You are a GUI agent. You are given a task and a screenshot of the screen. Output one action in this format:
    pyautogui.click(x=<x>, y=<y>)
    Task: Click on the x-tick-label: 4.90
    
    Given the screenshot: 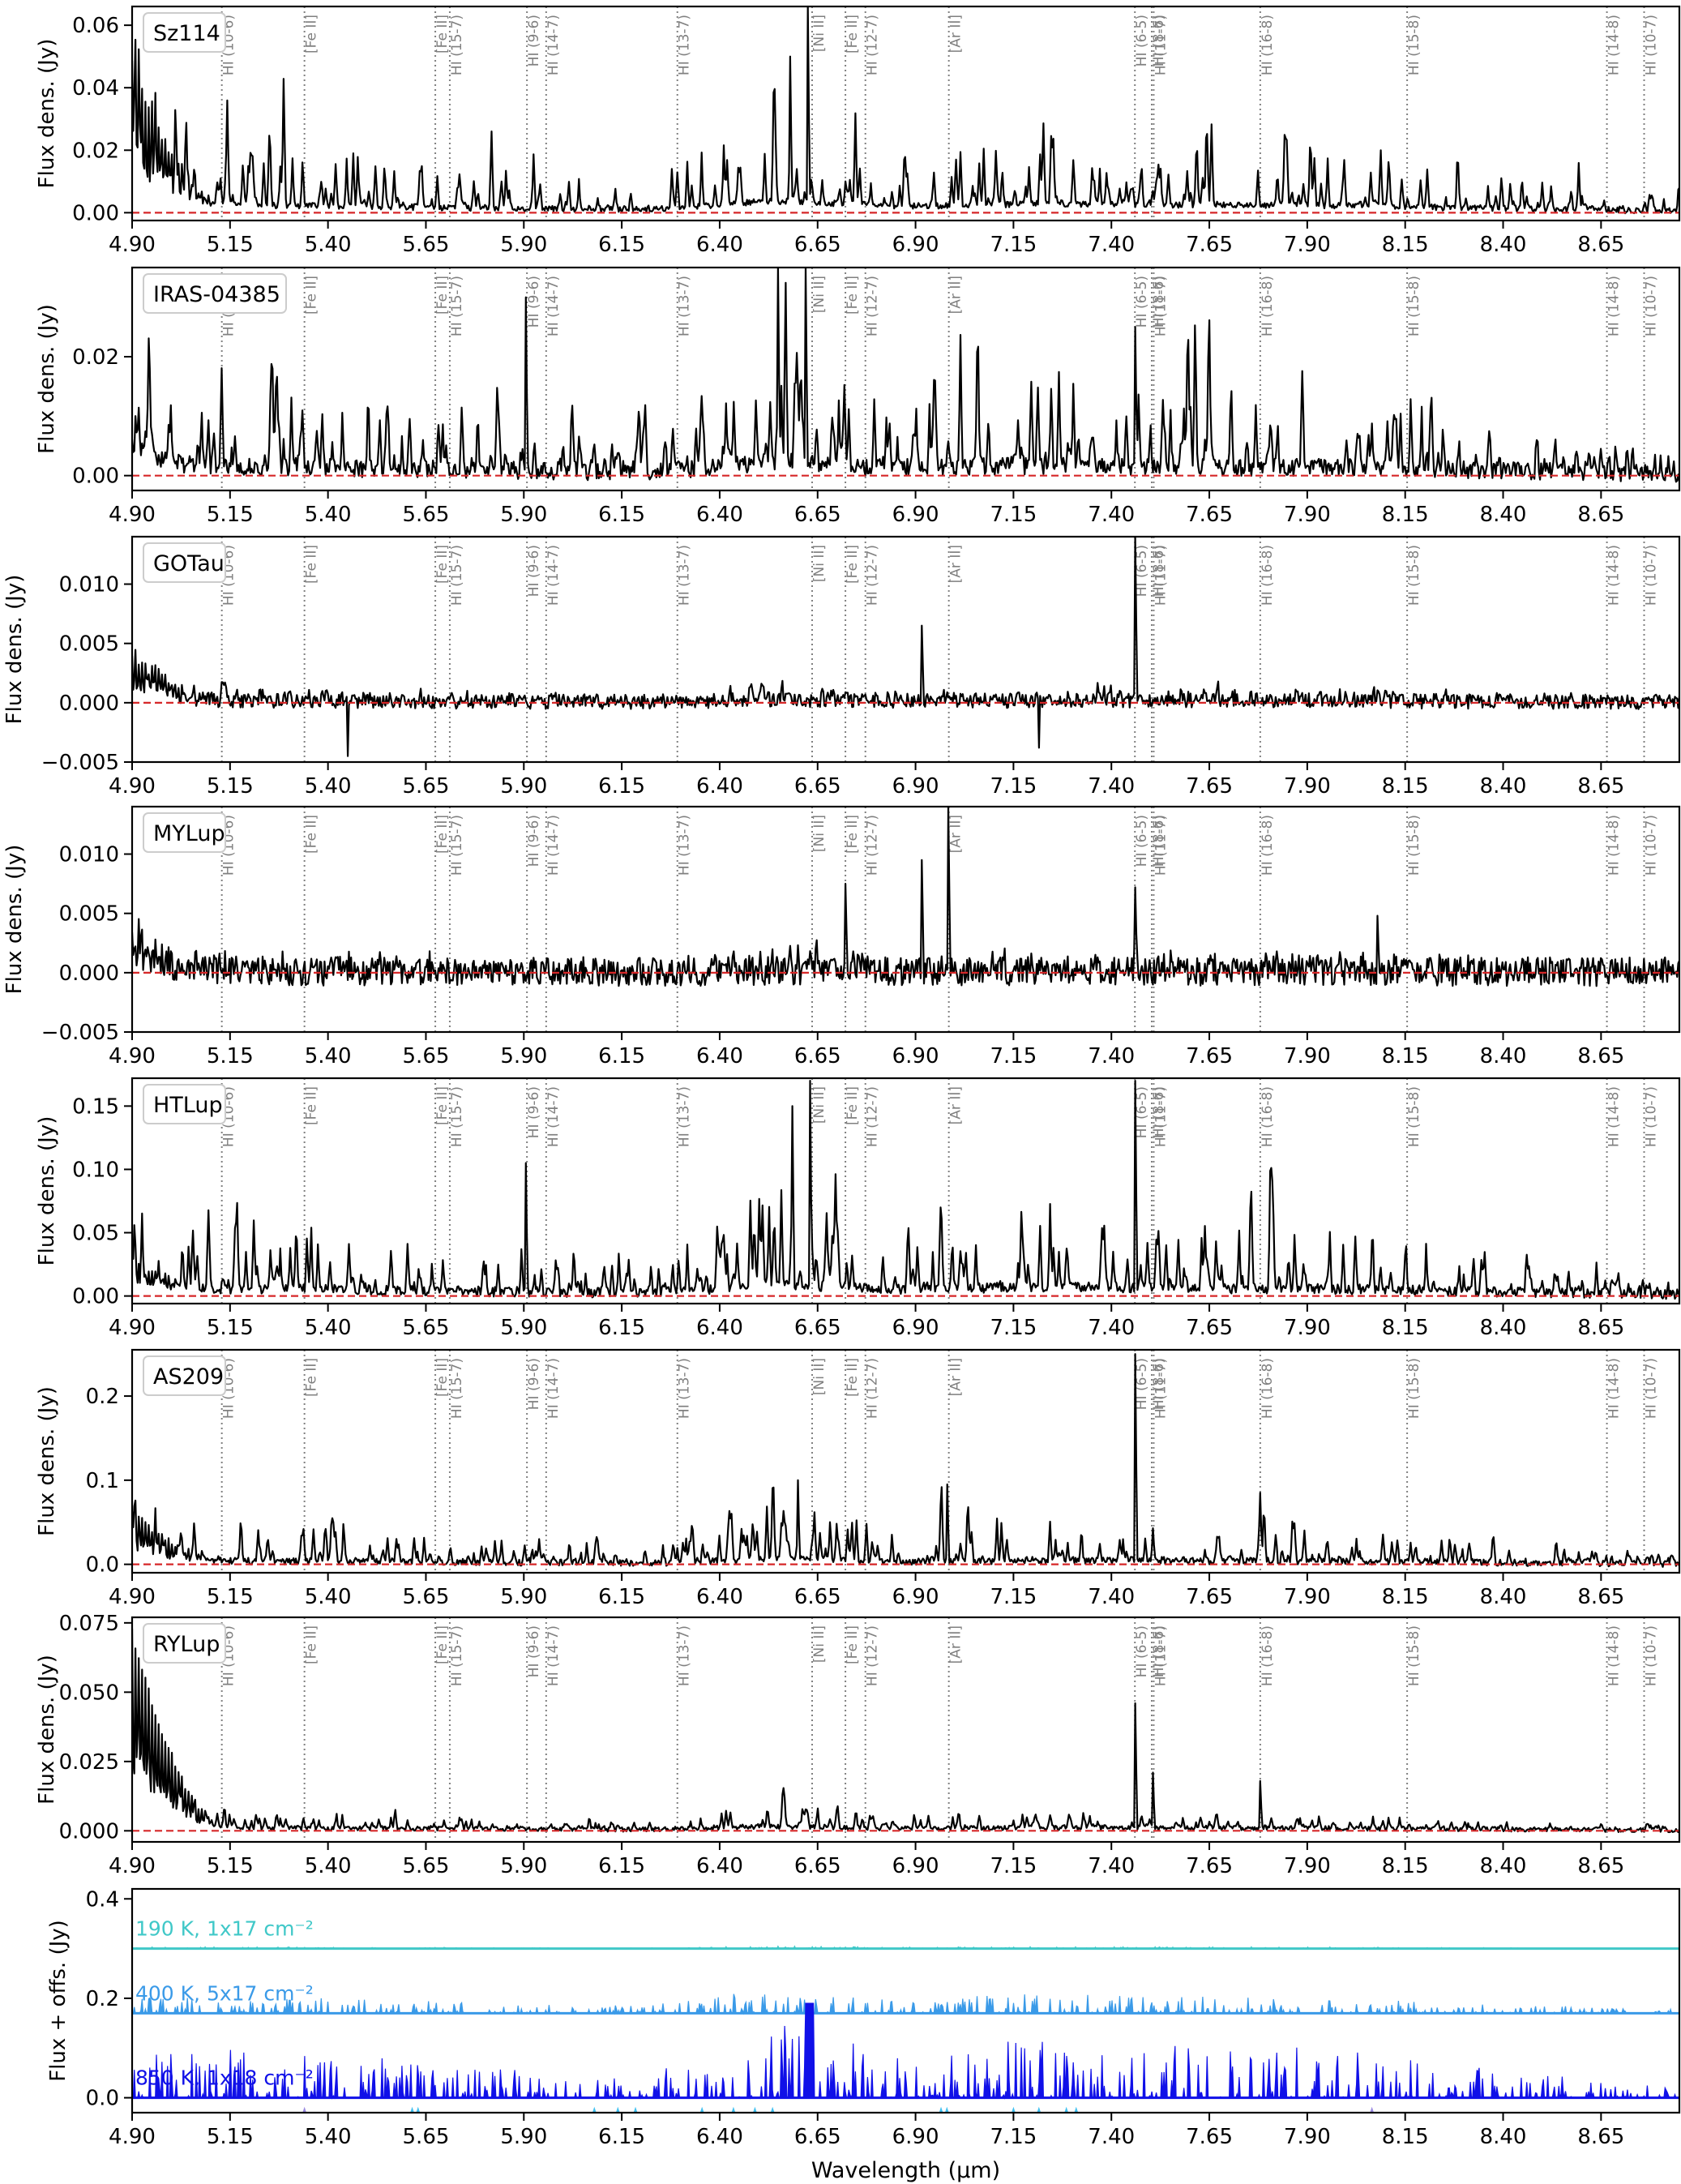 What is the action you would take?
    pyautogui.click(x=132, y=787)
    